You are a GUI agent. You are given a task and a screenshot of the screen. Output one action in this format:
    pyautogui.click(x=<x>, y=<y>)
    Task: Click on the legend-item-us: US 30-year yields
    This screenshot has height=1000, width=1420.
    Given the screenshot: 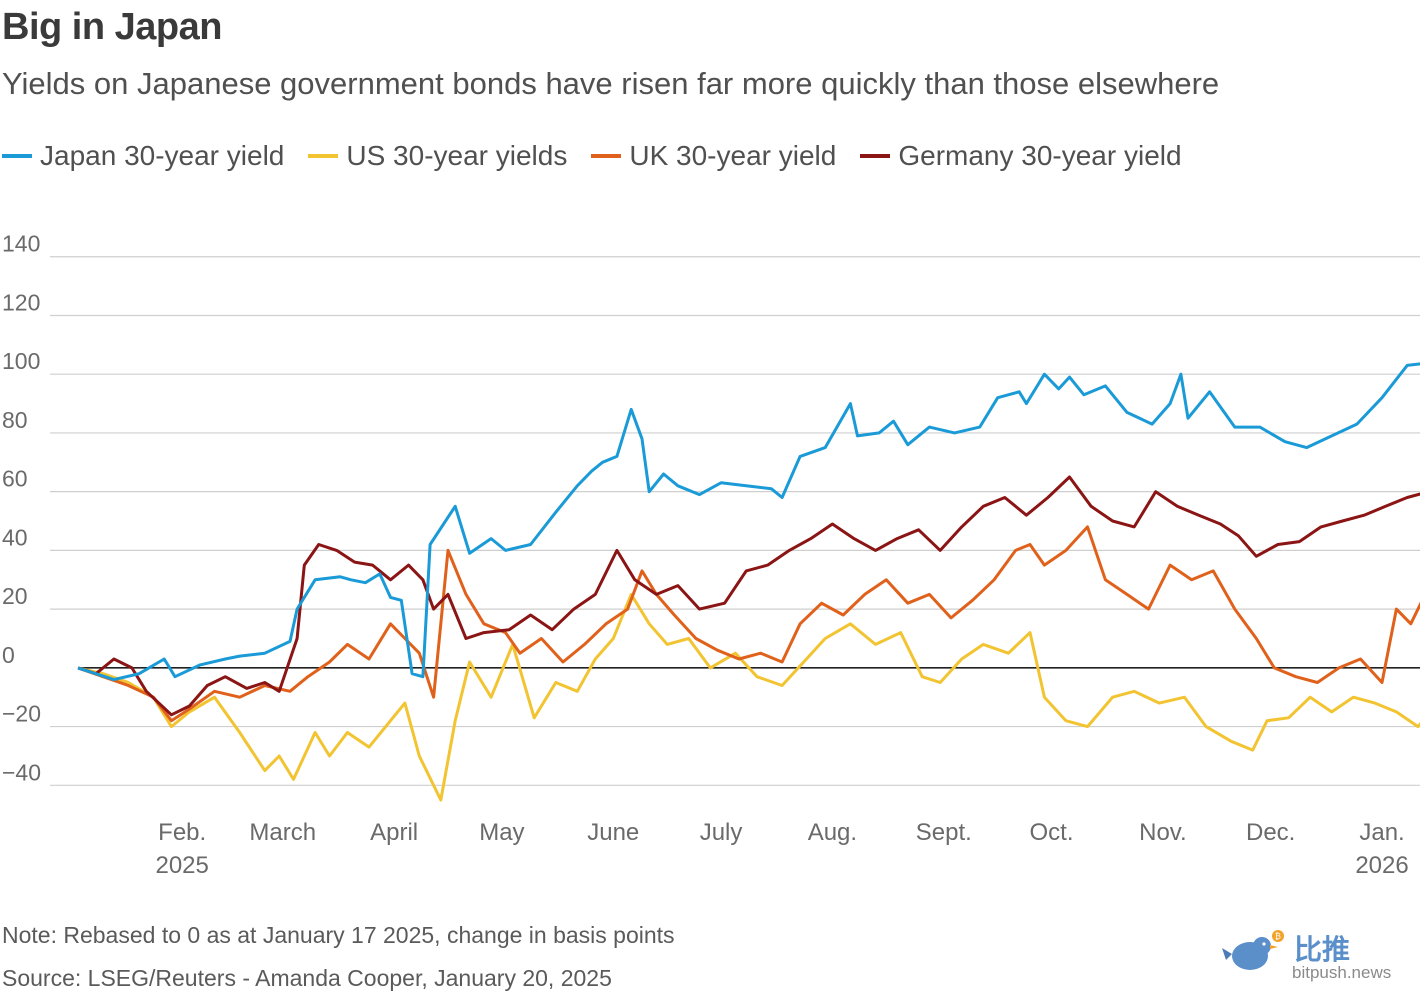 What is the action you would take?
    pyautogui.click(x=437, y=156)
    